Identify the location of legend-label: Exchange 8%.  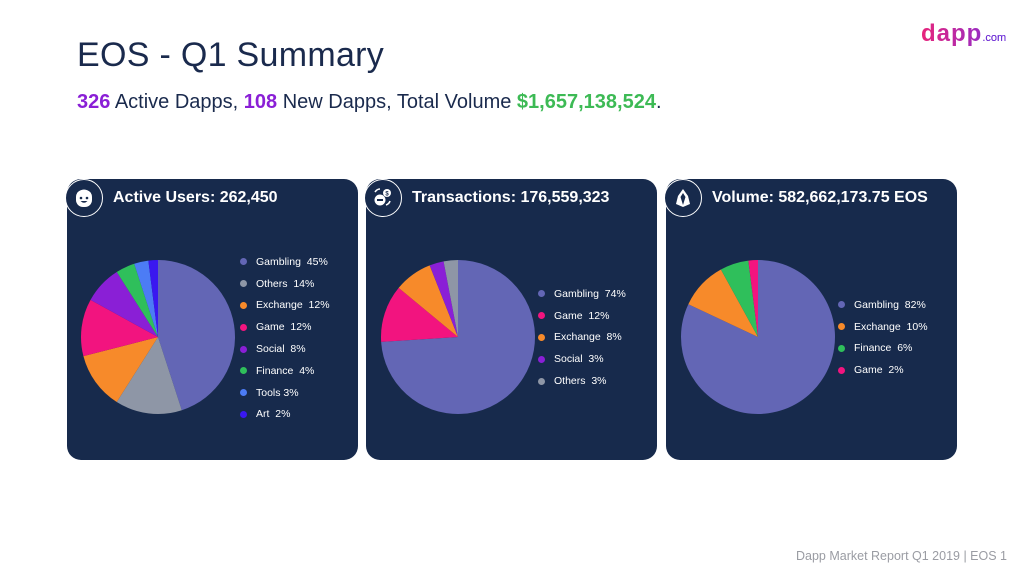
(588, 337).